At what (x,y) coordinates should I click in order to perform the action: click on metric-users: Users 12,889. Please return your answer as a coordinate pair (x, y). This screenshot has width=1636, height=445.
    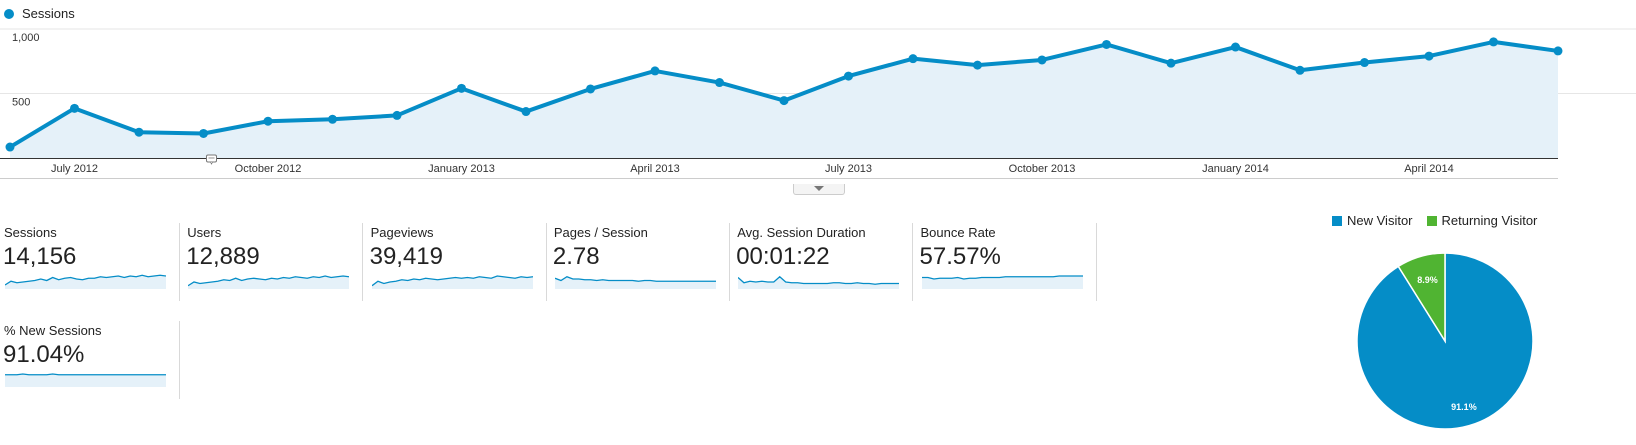
    Looking at the image, I should click on (273, 263).